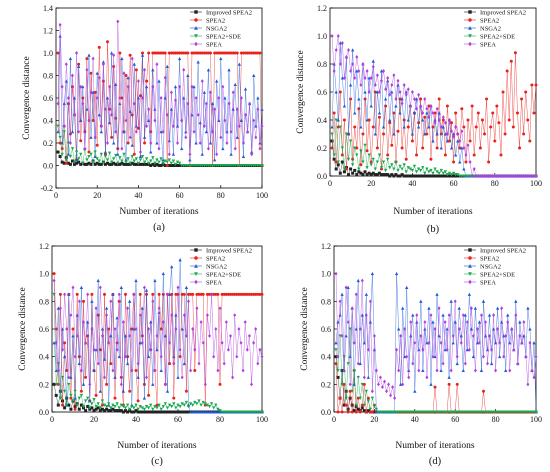 The width and height of the screenshot is (550, 472). I want to click on y-tick-label: 0.2, so click(326, 384).